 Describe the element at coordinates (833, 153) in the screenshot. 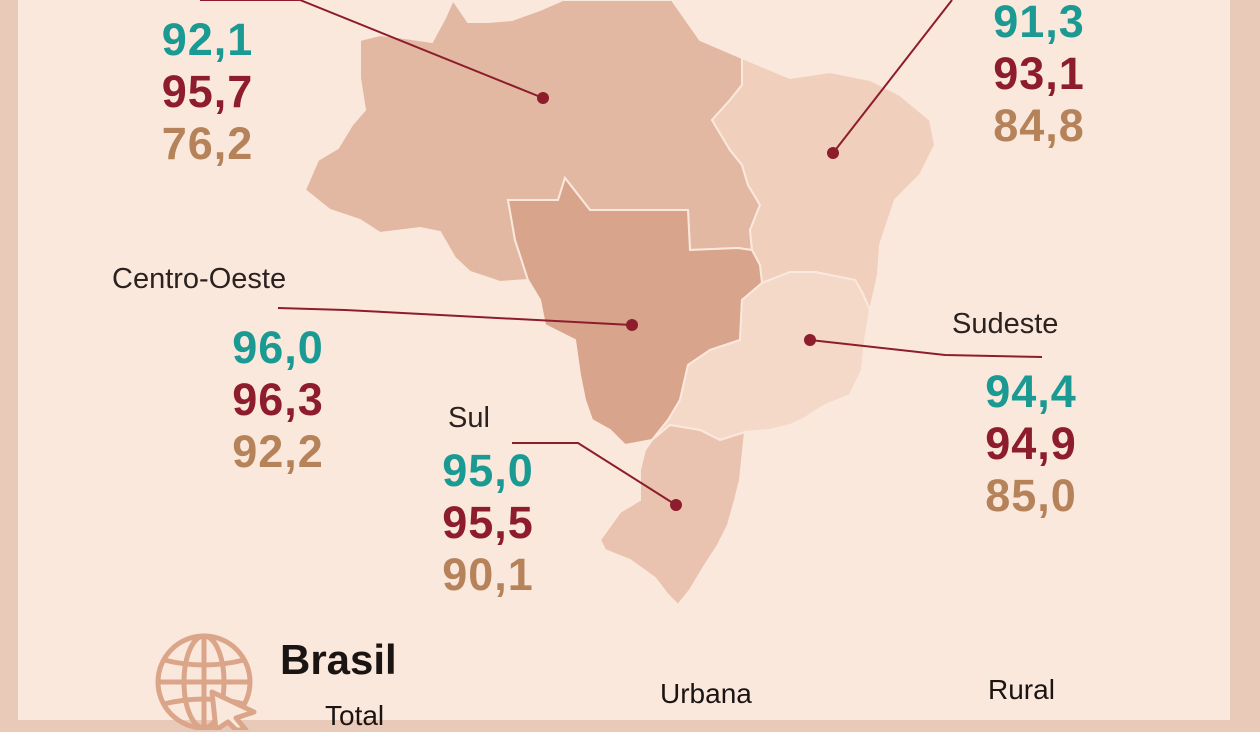

I see `nordeste-marker` at that location.